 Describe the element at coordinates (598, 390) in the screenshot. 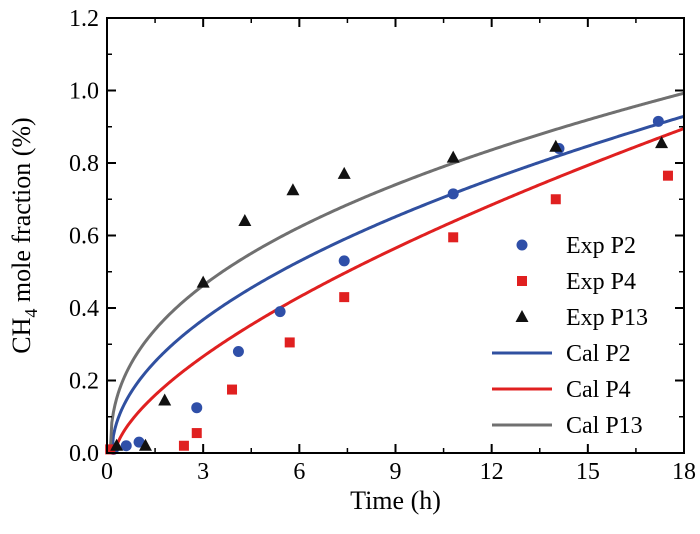

I see `legend-label-cal-p4: Cal P4` at that location.